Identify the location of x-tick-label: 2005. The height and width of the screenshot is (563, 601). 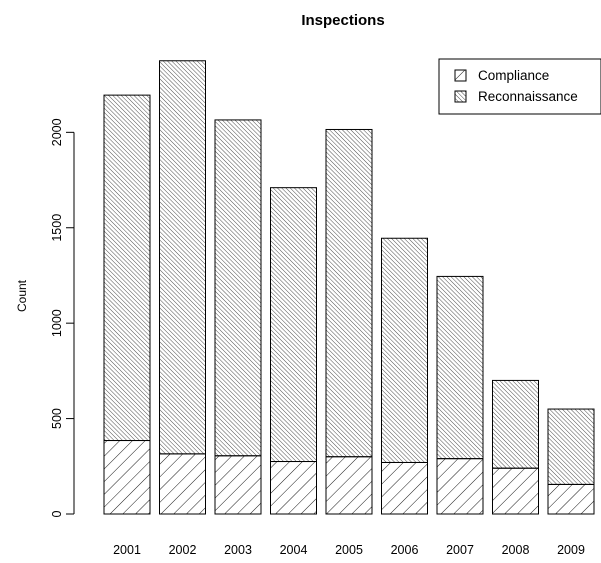
(349, 550).